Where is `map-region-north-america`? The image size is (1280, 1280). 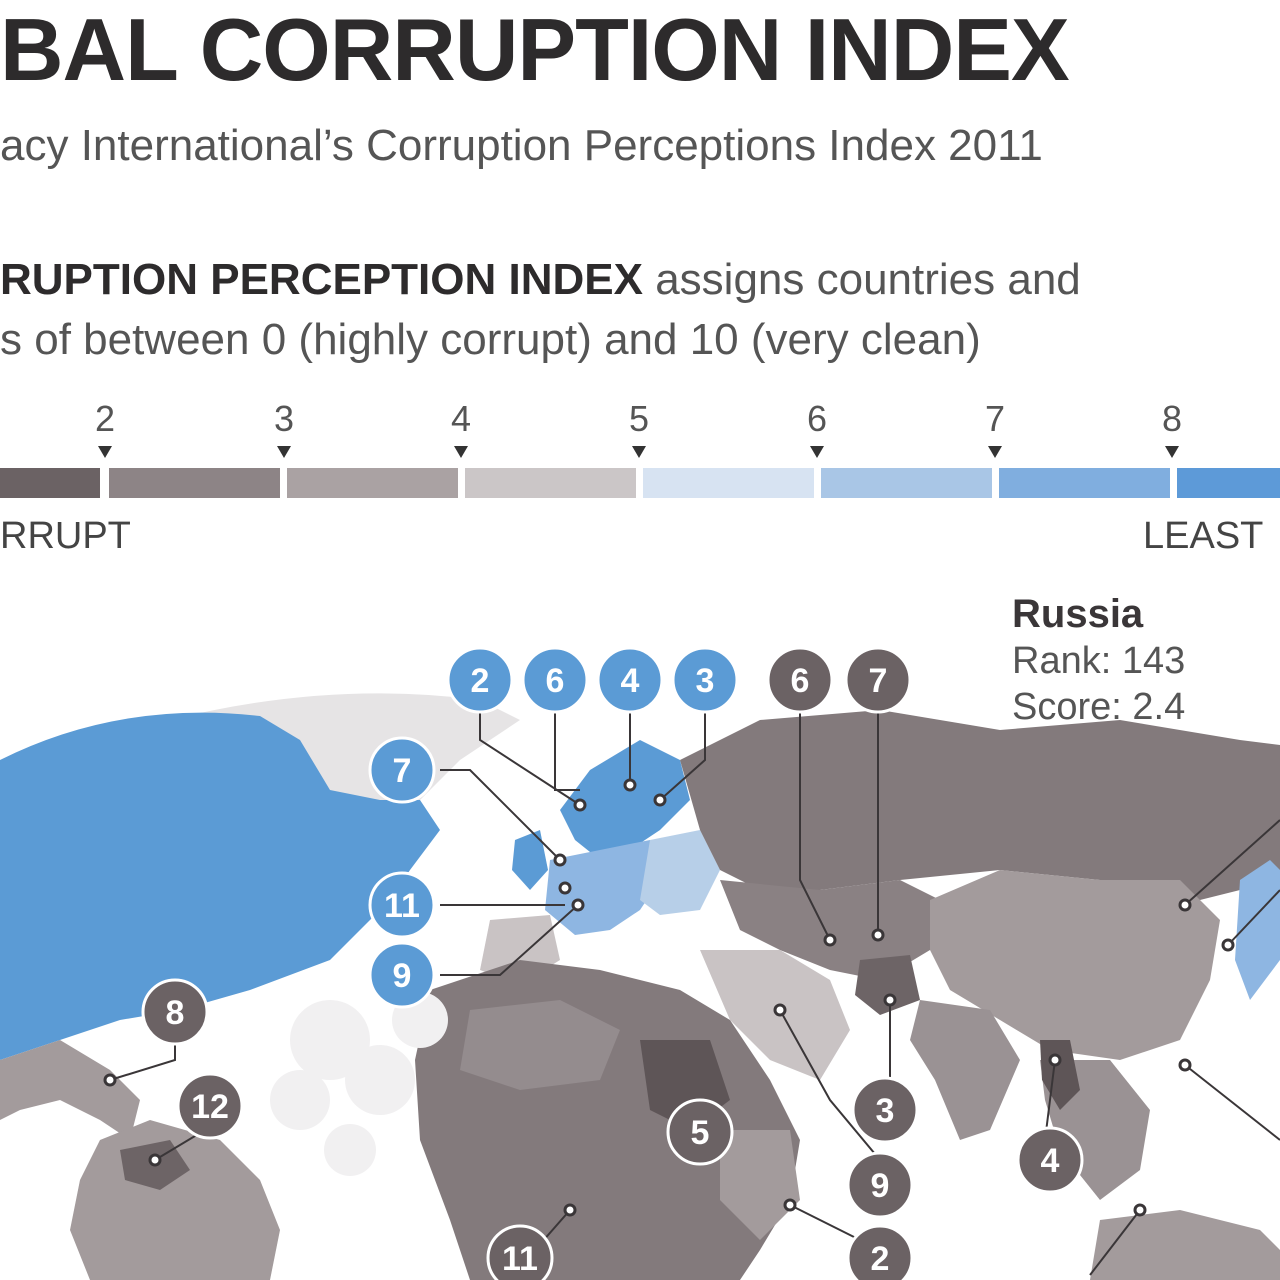 map-region-north-america is located at coordinates (220, 886).